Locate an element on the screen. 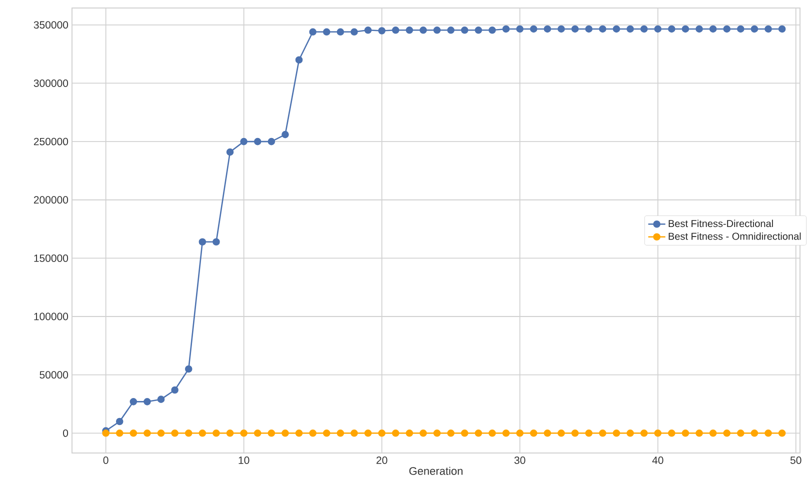  x-tick-label: 40 is located at coordinates (658, 460).